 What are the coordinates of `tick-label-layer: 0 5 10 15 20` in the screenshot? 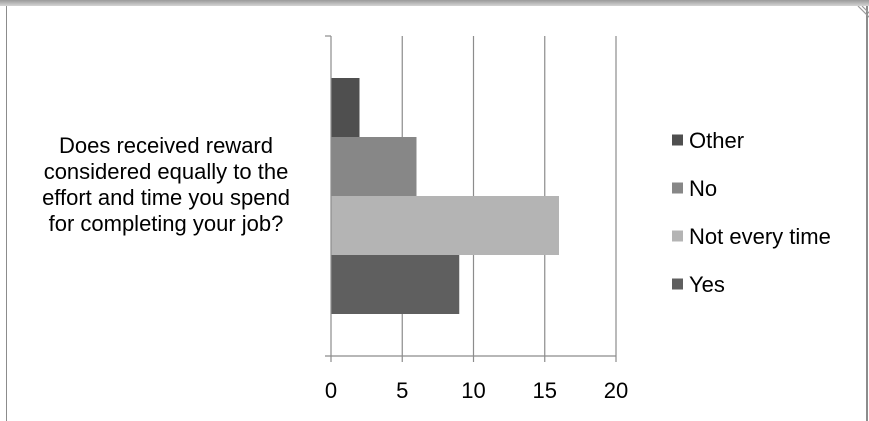 It's located at (476, 390).